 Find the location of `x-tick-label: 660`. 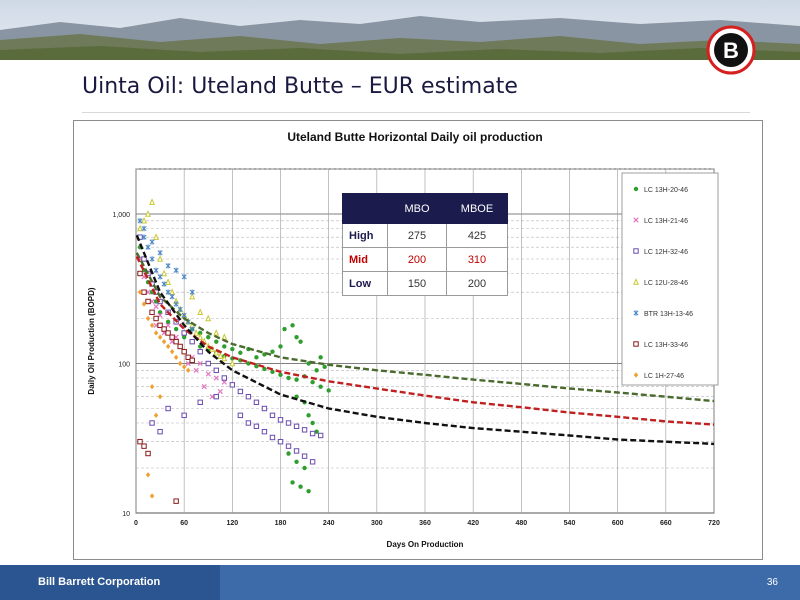

x-tick-label: 660 is located at coordinates (666, 523).